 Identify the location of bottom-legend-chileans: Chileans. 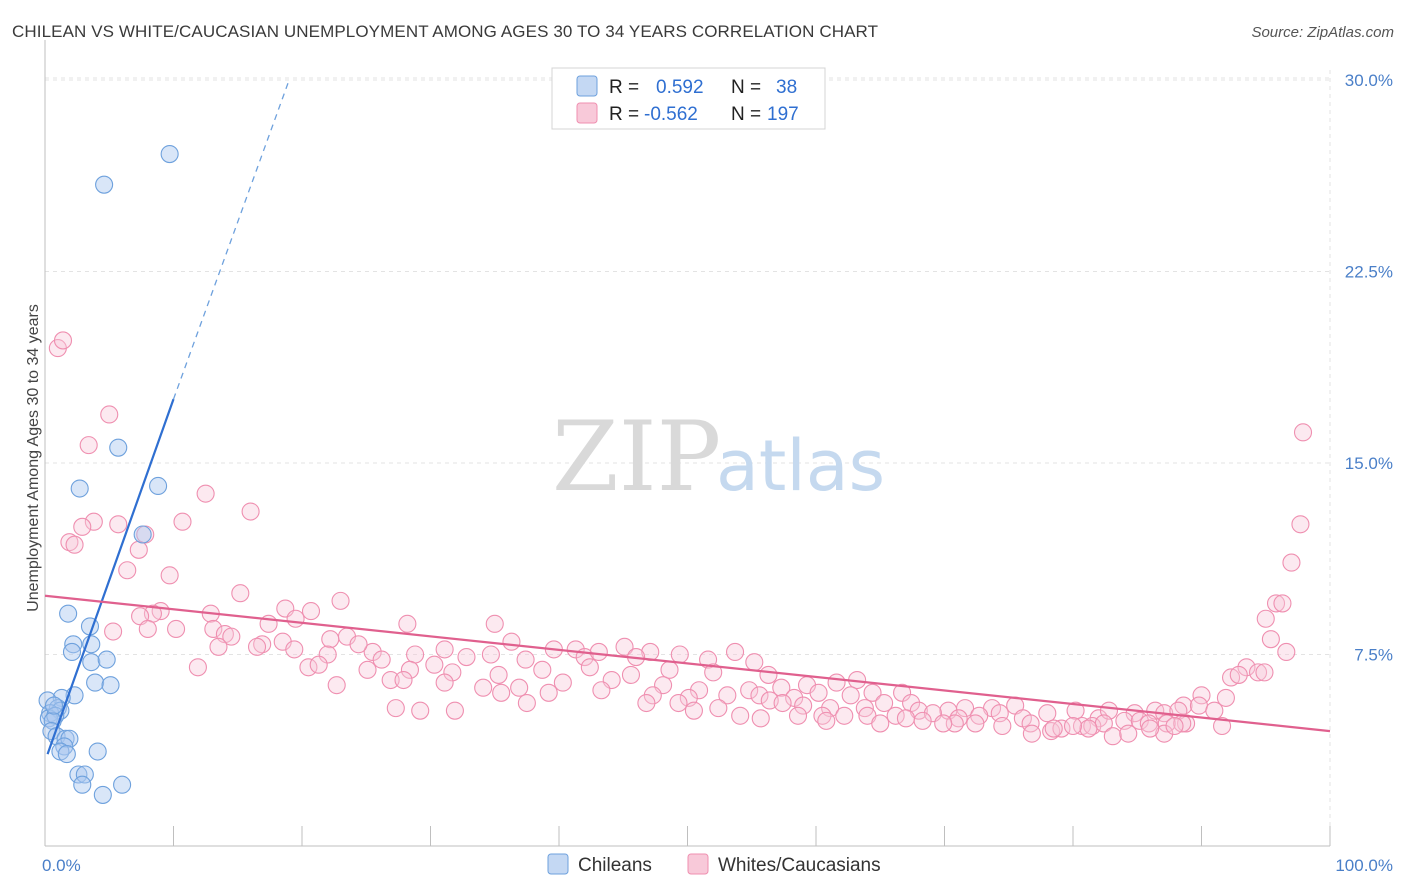
(615, 865).